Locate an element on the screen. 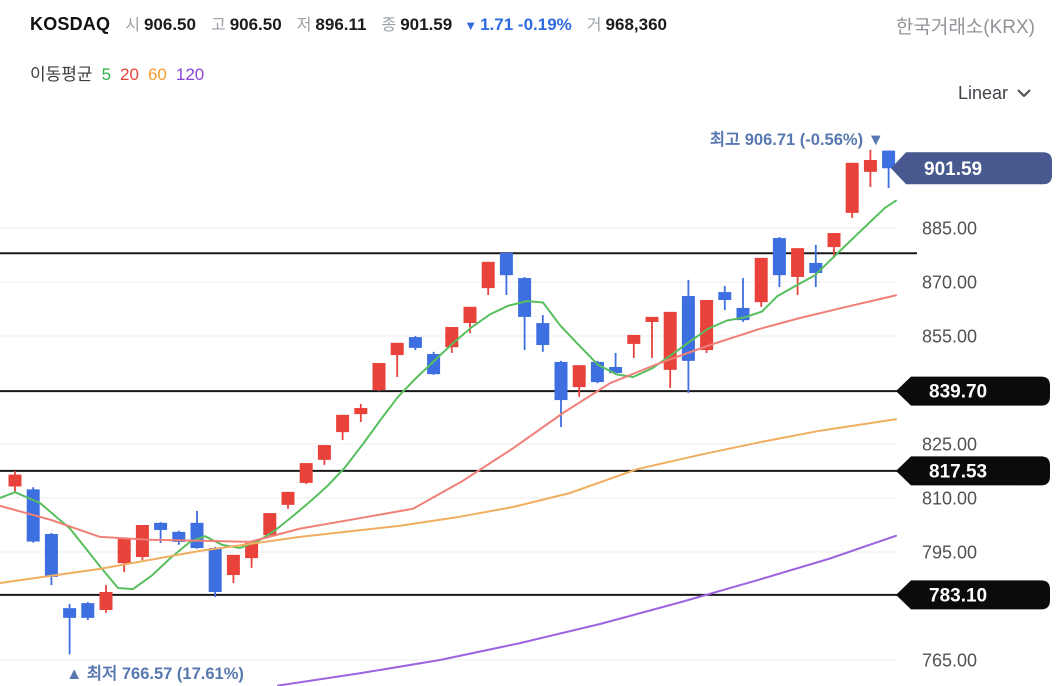  down-arrow-icon: ▼ is located at coordinates (471, 25).